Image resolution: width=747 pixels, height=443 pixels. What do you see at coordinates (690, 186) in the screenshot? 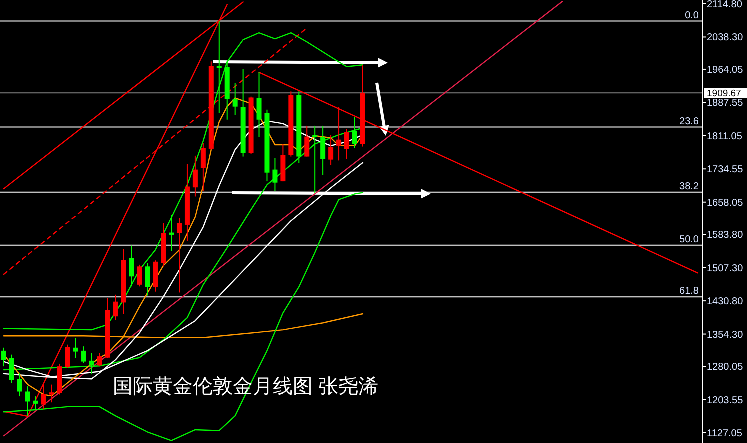
I see `annotation: 38.2` at bounding box center [690, 186].